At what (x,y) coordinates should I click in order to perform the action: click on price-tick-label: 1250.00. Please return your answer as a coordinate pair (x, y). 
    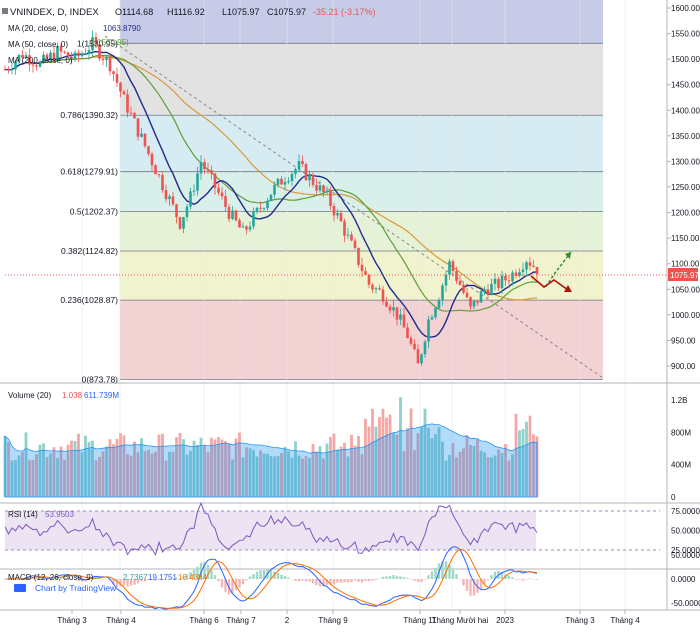
    Looking at the image, I should click on (685, 187).